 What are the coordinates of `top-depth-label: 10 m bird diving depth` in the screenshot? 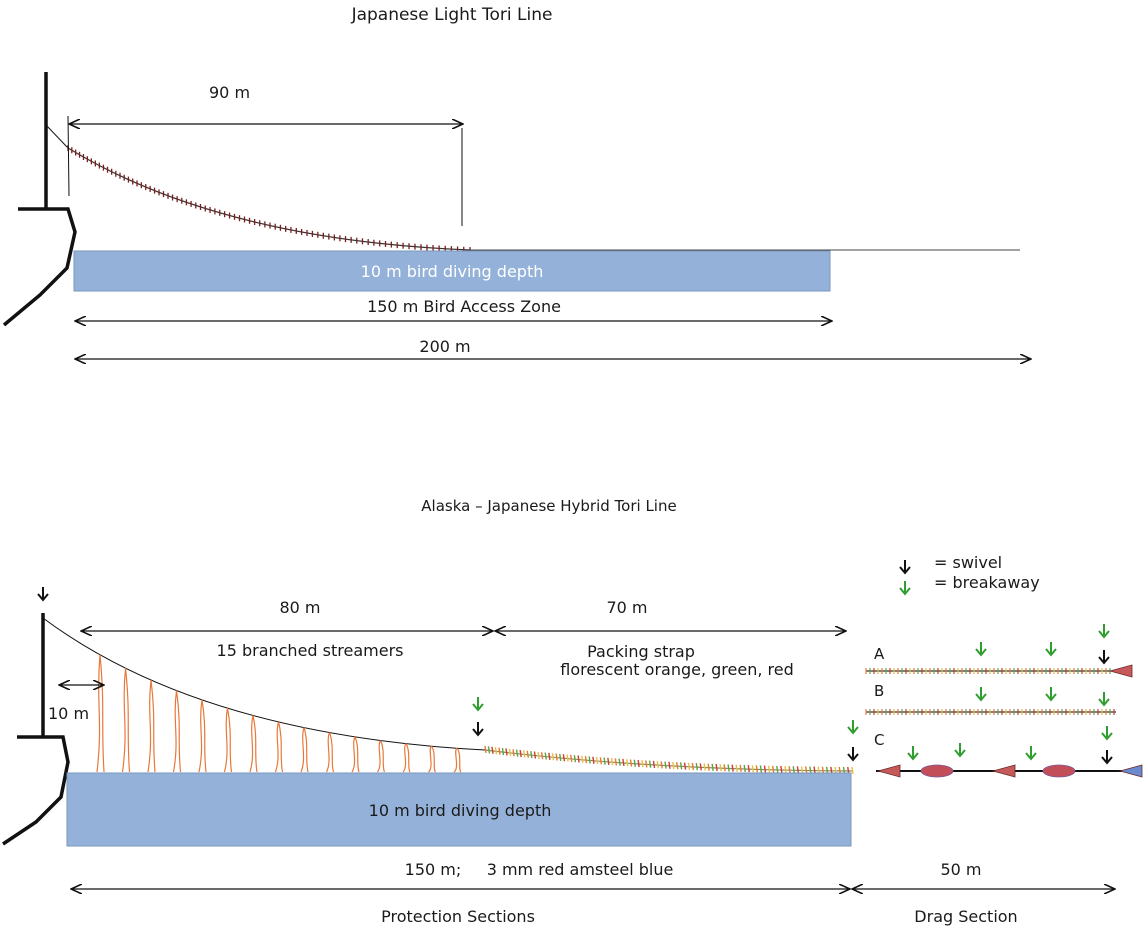 It's located at (452, 271).